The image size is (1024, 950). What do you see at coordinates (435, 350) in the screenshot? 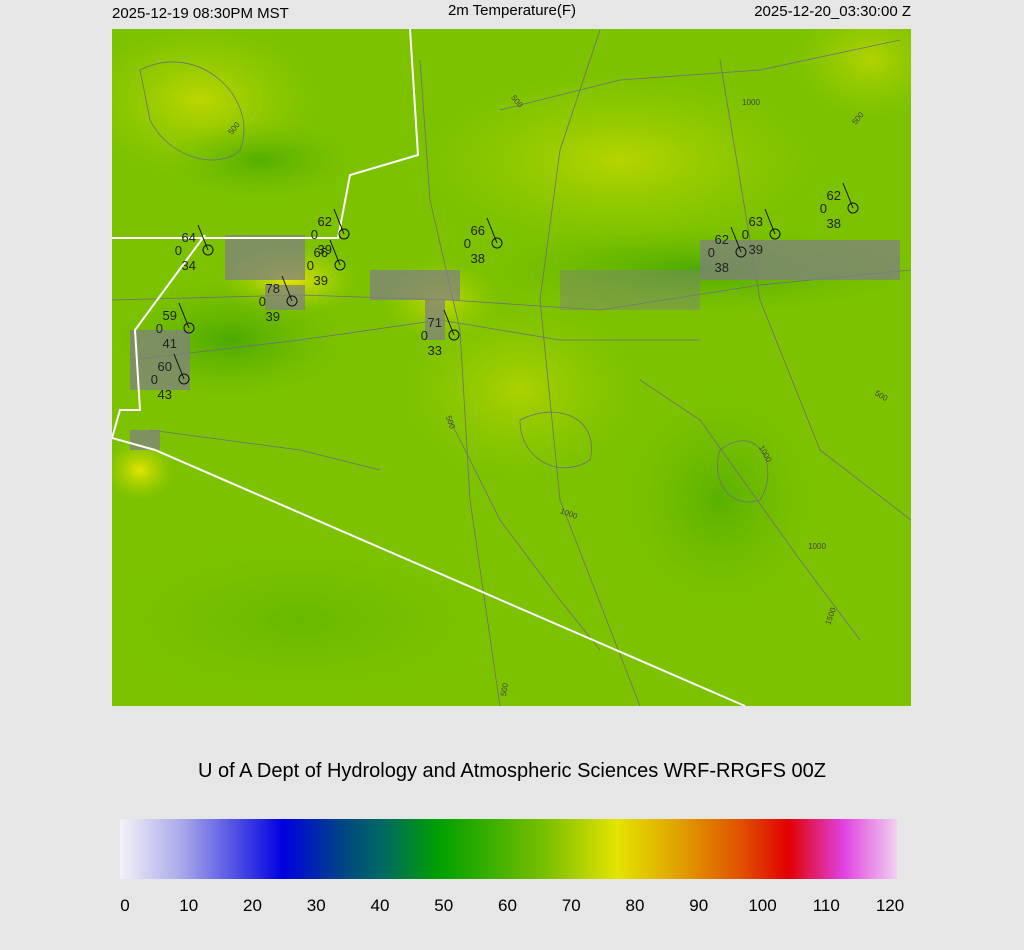
I see `station-dew: 33` at bounding box center [435, 350].